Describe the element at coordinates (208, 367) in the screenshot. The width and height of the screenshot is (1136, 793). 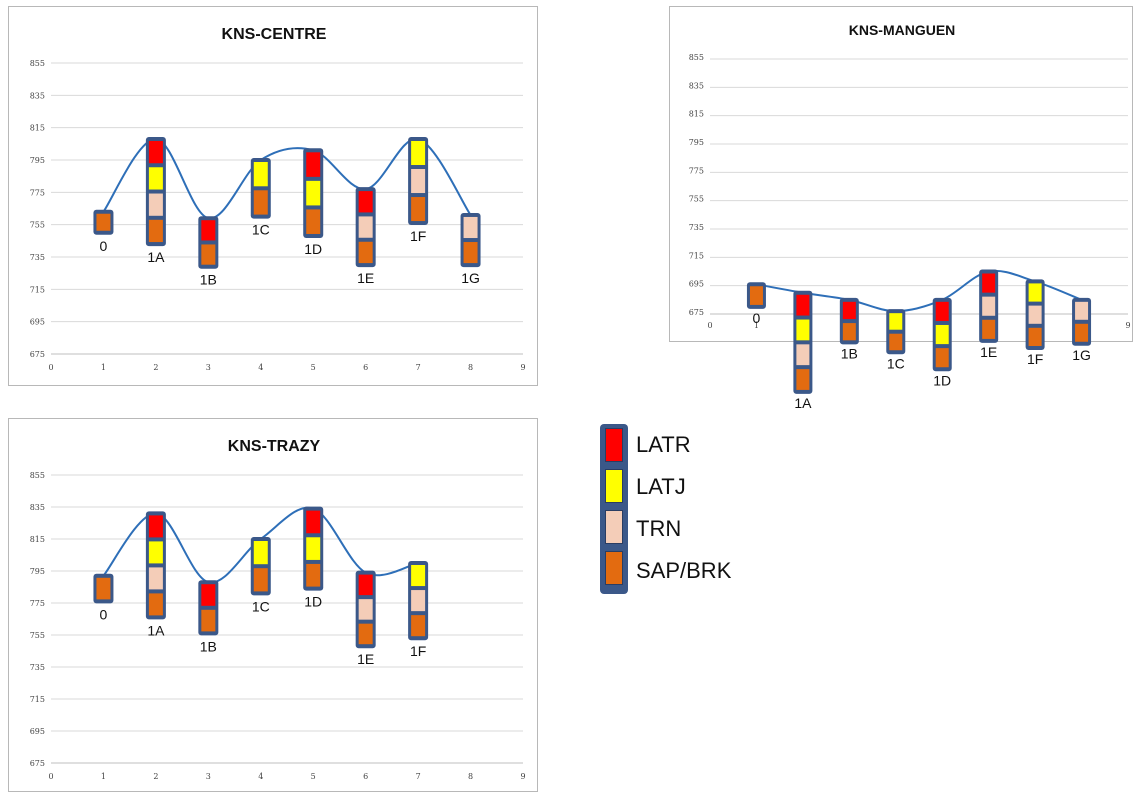
I see `x-tick-label: 3` at that location.